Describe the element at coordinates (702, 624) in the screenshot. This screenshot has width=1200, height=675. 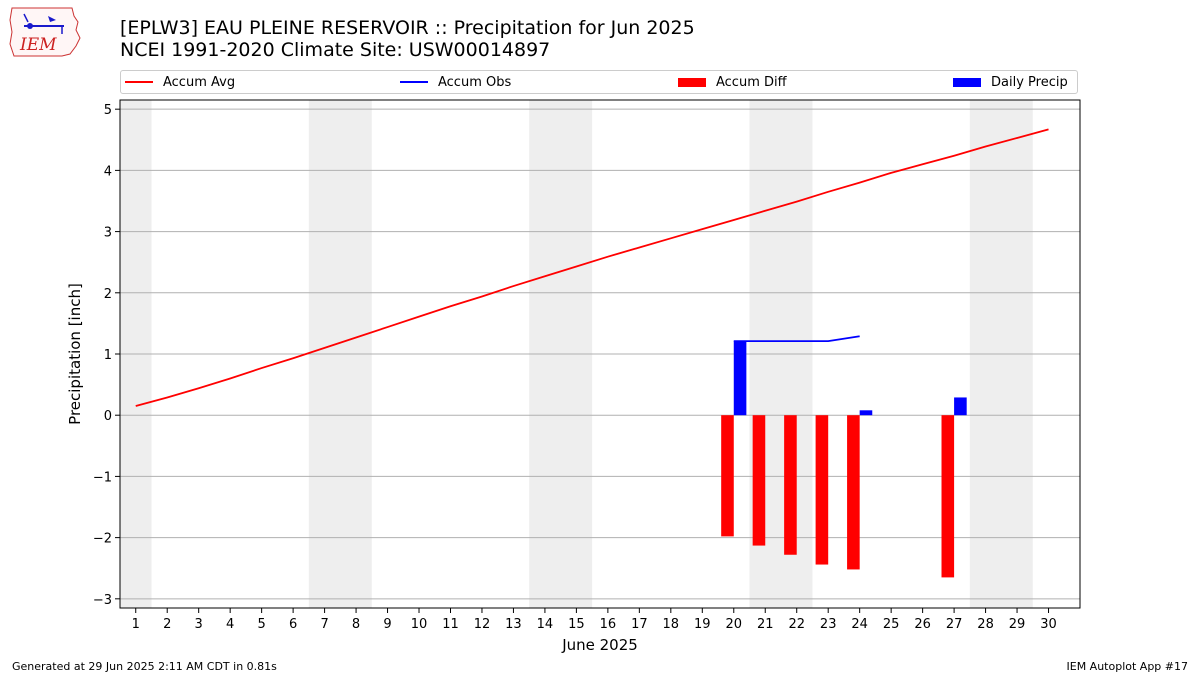
I see `x-tick-label: 19` at that location.